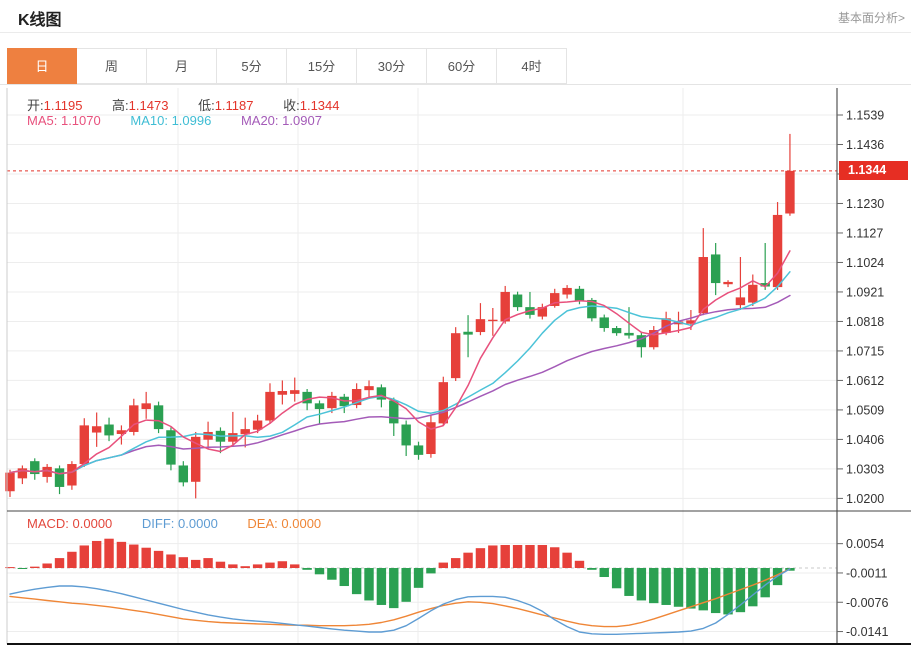 The image size is (911, 649). I want to click on svg-text: 1.1539, so click(865, 116).